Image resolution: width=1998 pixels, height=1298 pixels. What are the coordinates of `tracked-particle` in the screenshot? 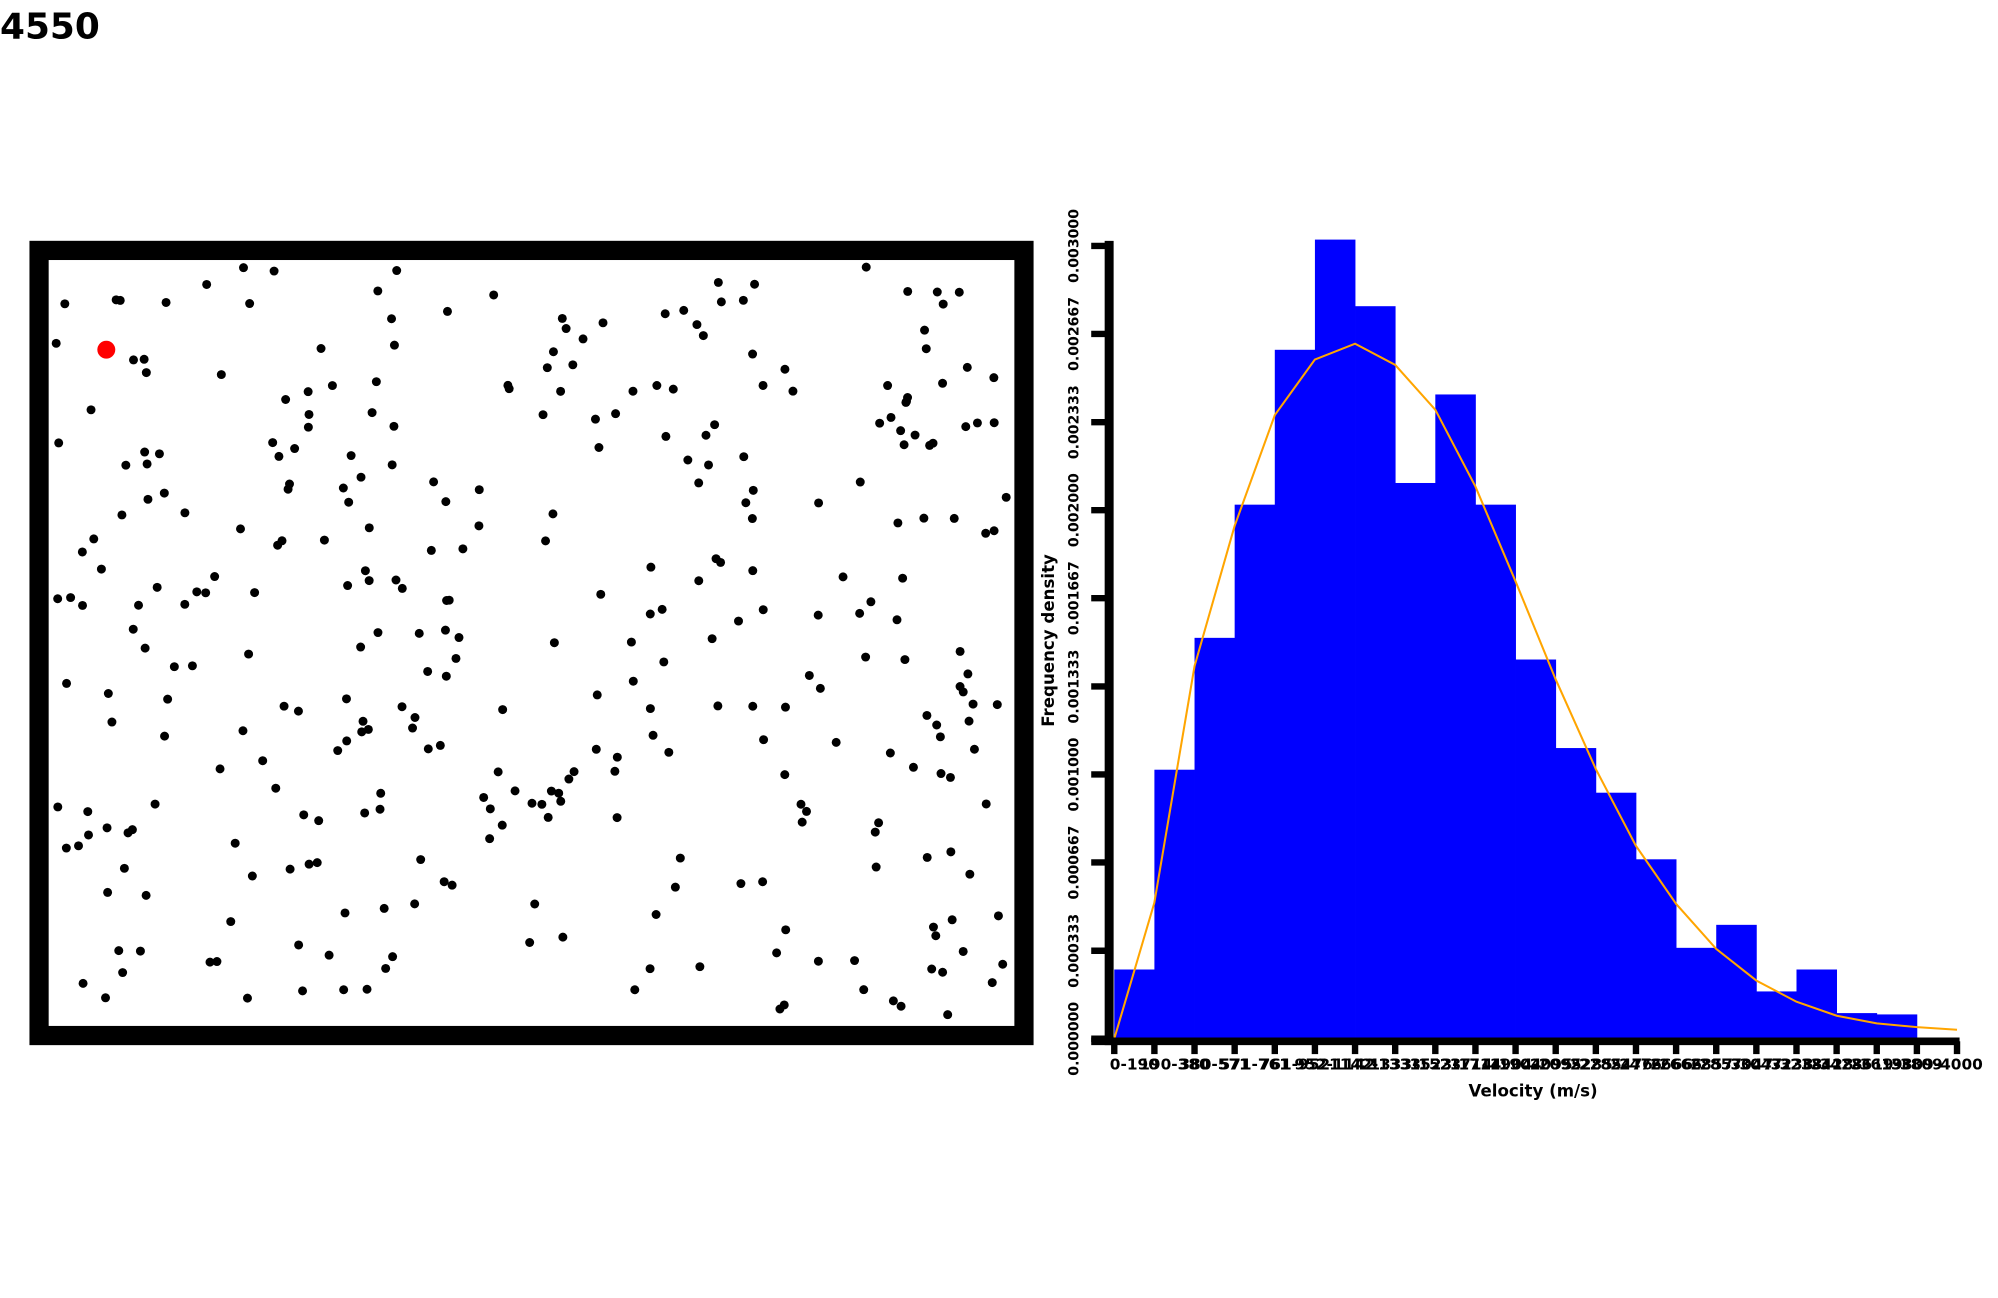 It's located at (106, 349).